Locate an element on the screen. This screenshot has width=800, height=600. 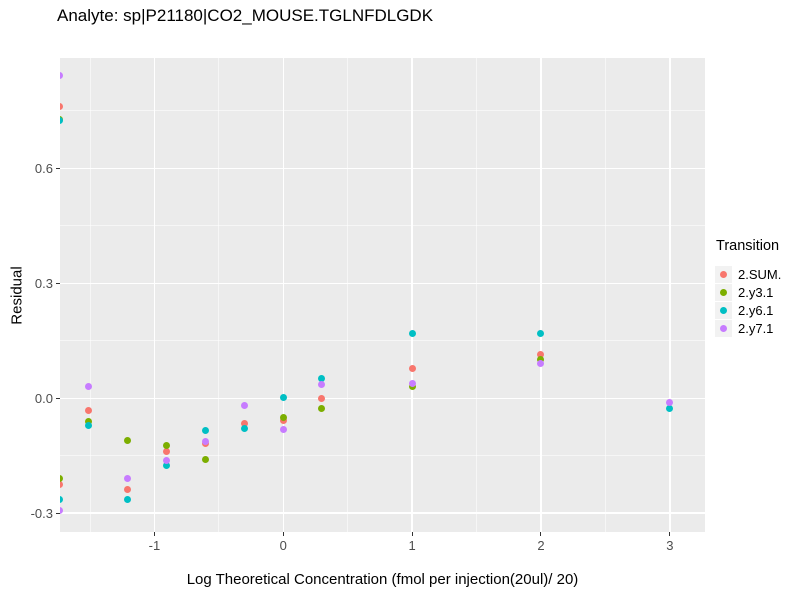
legend-entry-label: 2.y6.1 is located at coordinates (756, 310).